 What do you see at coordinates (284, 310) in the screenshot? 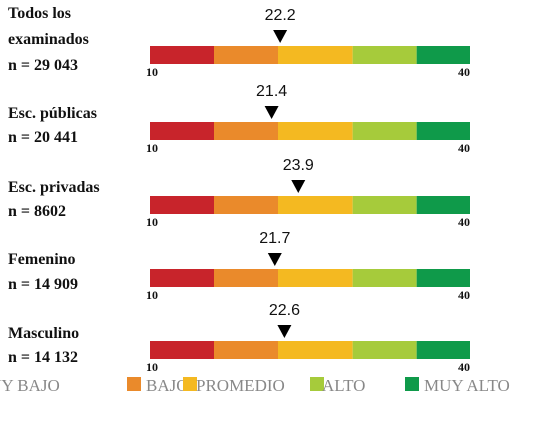
I see `value-label: 22.6` at bounding box center [284, 310].